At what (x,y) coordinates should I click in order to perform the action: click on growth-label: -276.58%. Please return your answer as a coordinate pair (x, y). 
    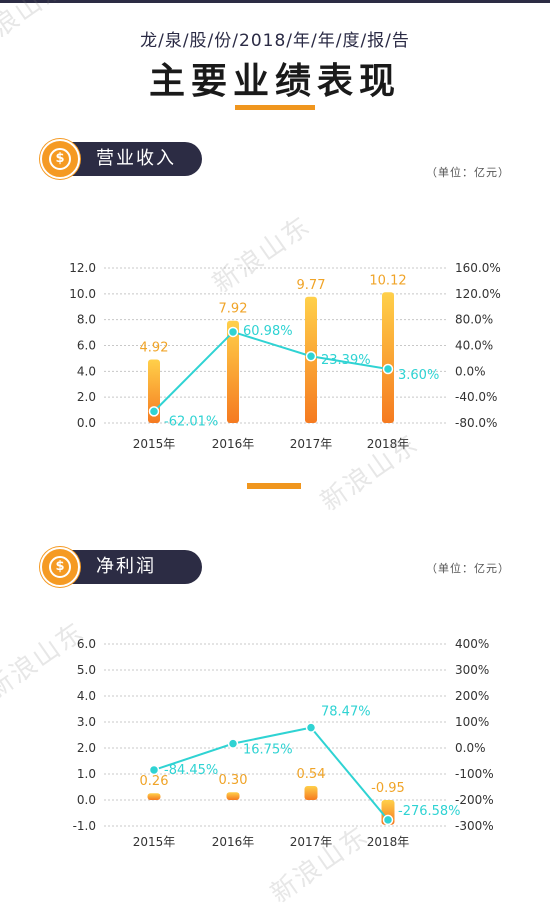
    Looking at the image, I should click on (429, 811).